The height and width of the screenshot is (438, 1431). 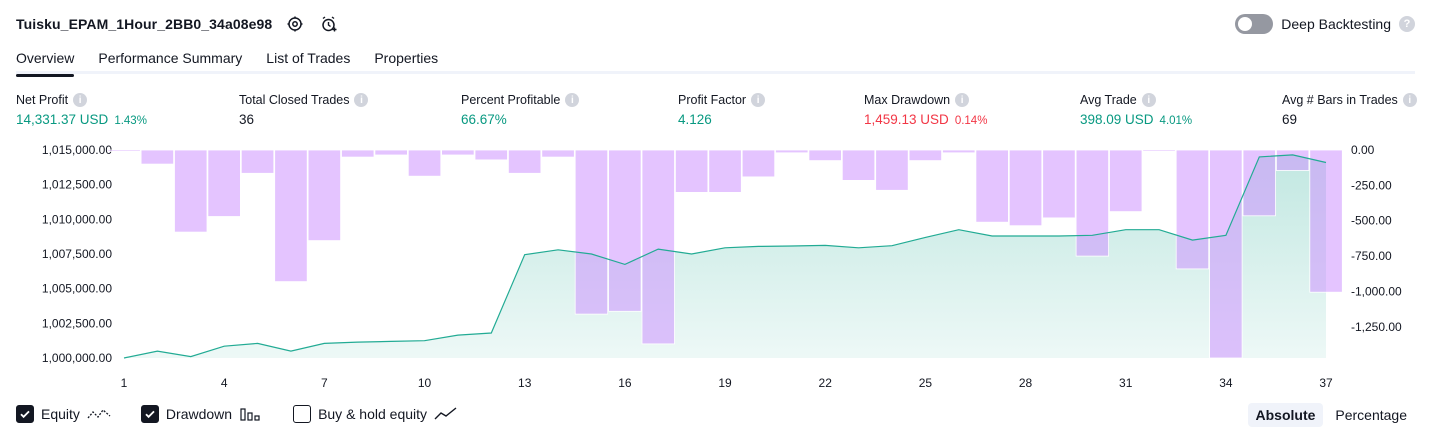 What do you see at coordinates (445, 413) in the screenshot?
I see `buy-hold-line-icon` at bounding box center [445, 413].